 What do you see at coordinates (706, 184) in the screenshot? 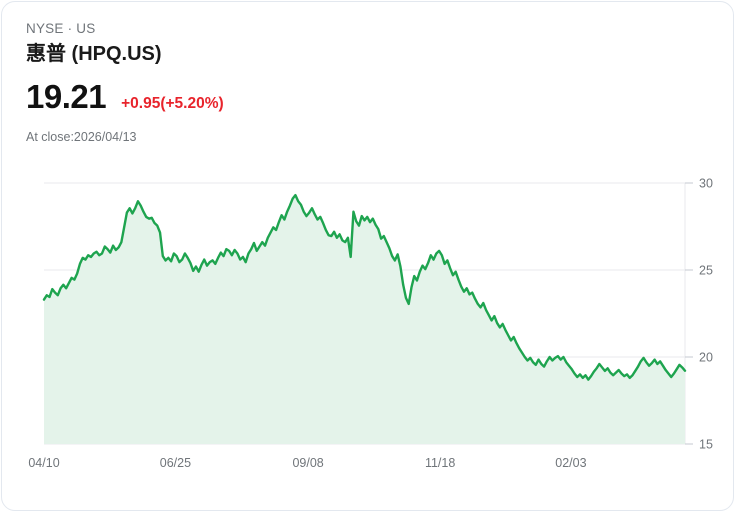
I see `y-tick-label: 30` at bounding box center [706, 184].